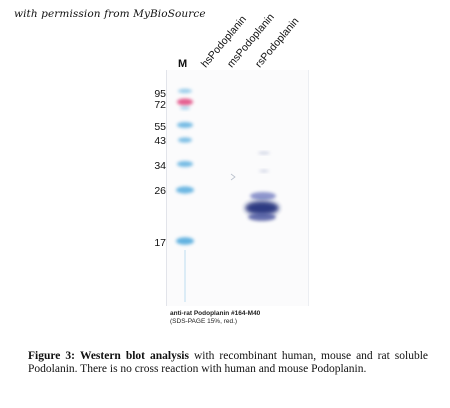 Image resolution: width=450 pixels, height=408 pixels. Describe the element at coordinates (160, 105) in the screenshot. I see `mw-label-72: 72` at that location.